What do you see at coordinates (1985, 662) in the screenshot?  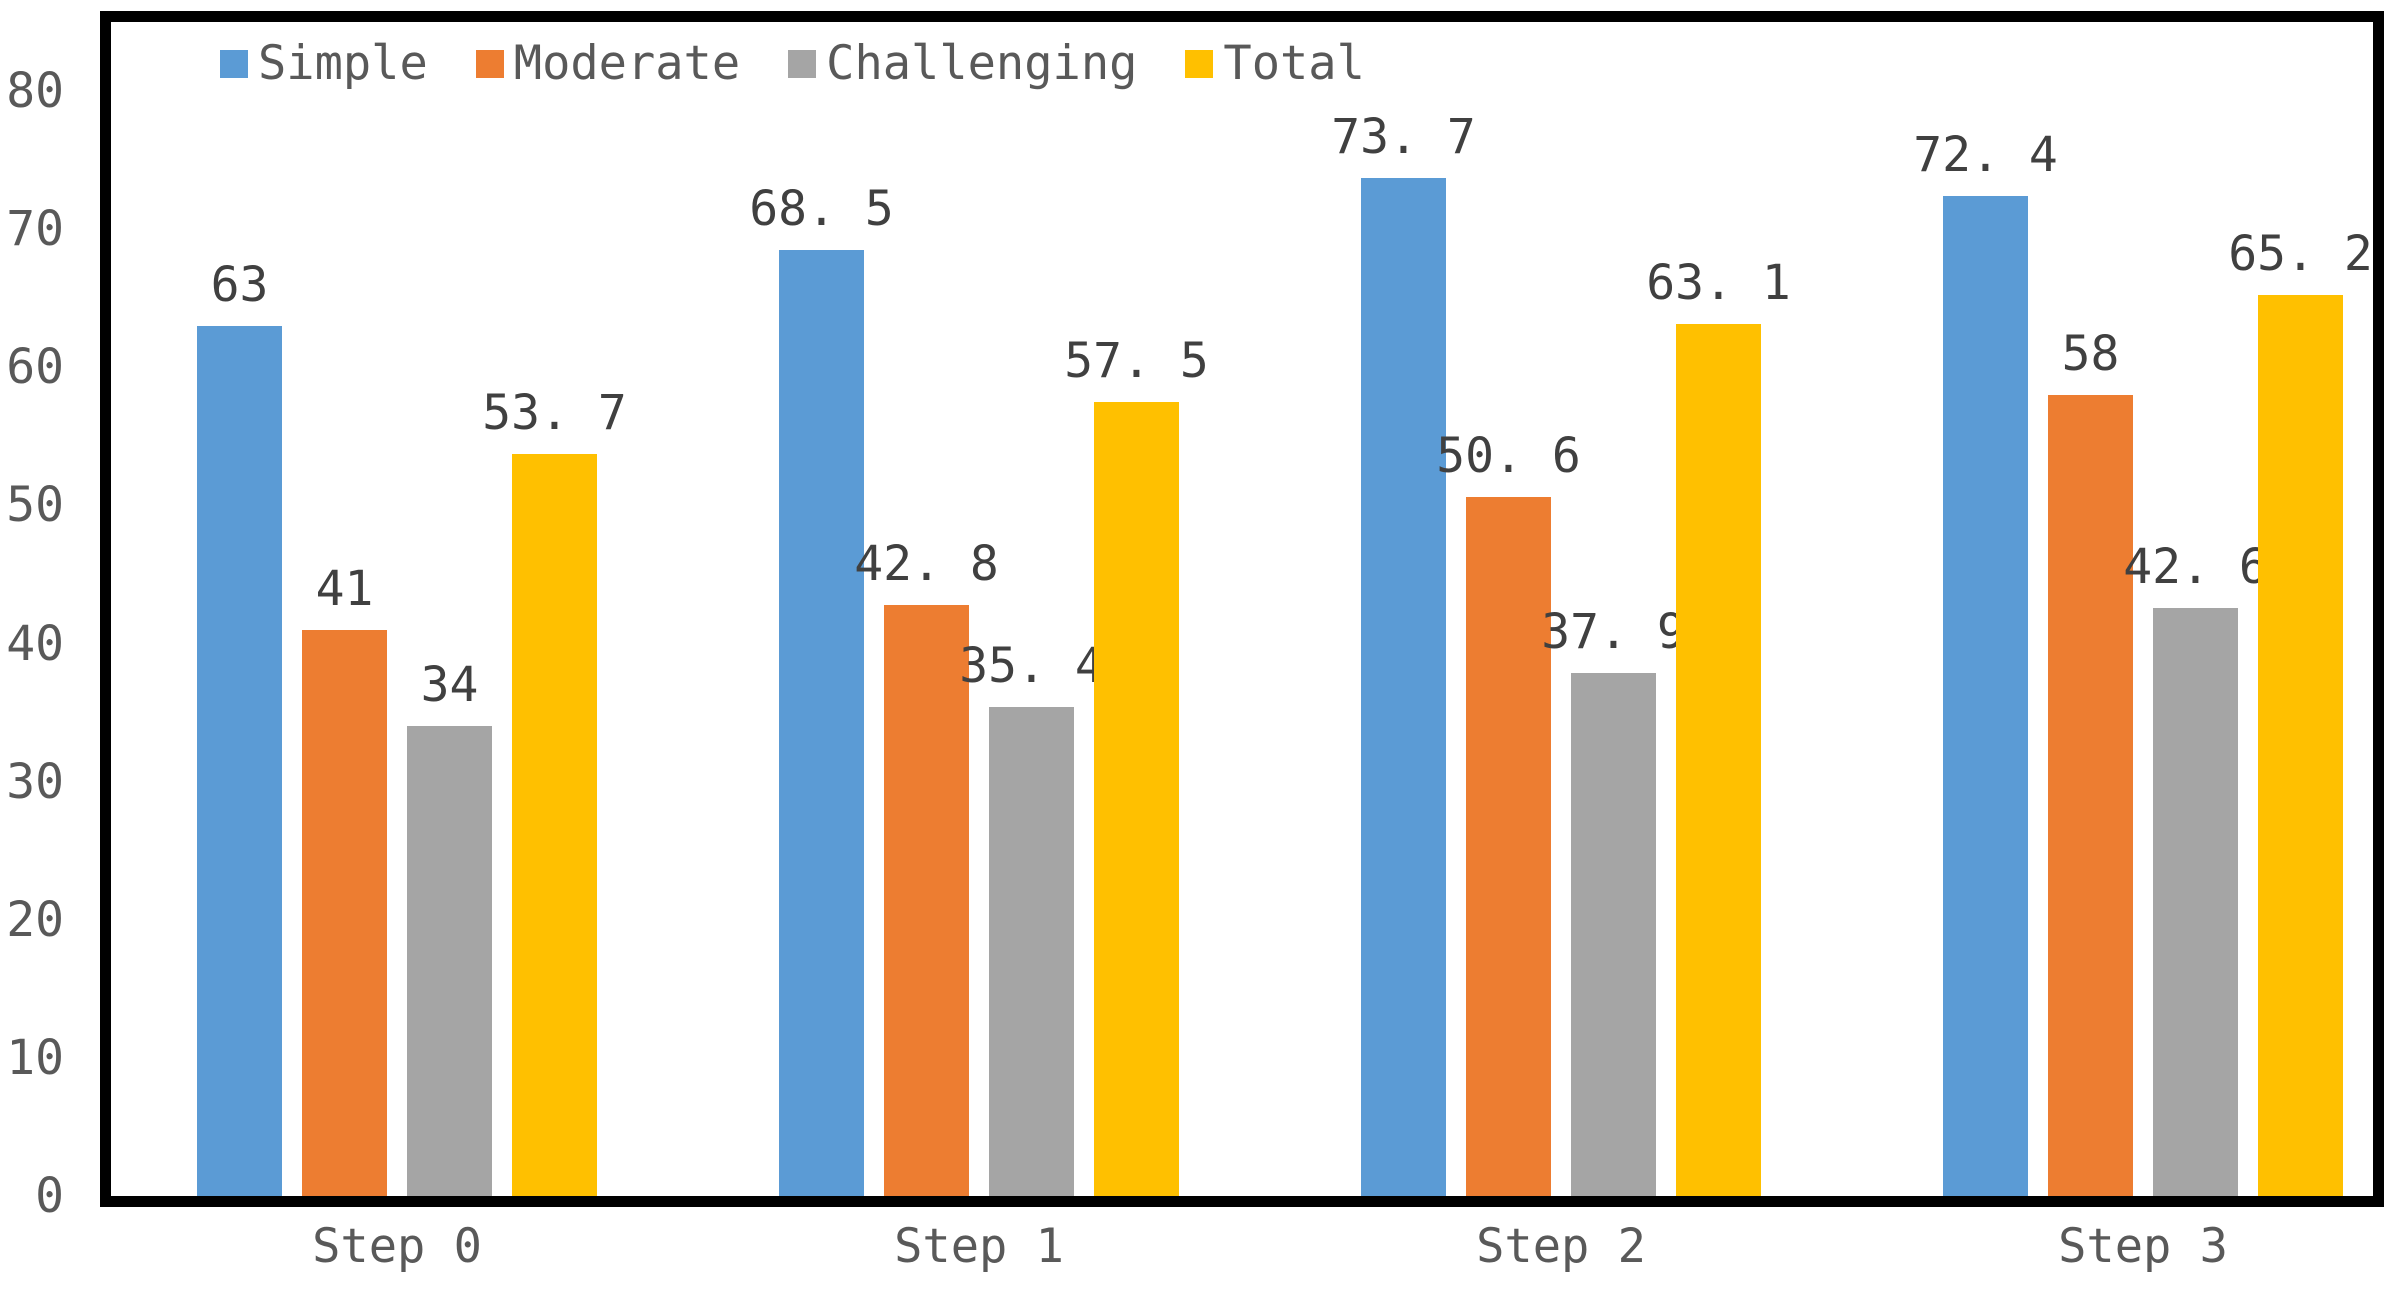 I see `bar-simple-step-3: 72. 4` at bounding box center [1985, 662].